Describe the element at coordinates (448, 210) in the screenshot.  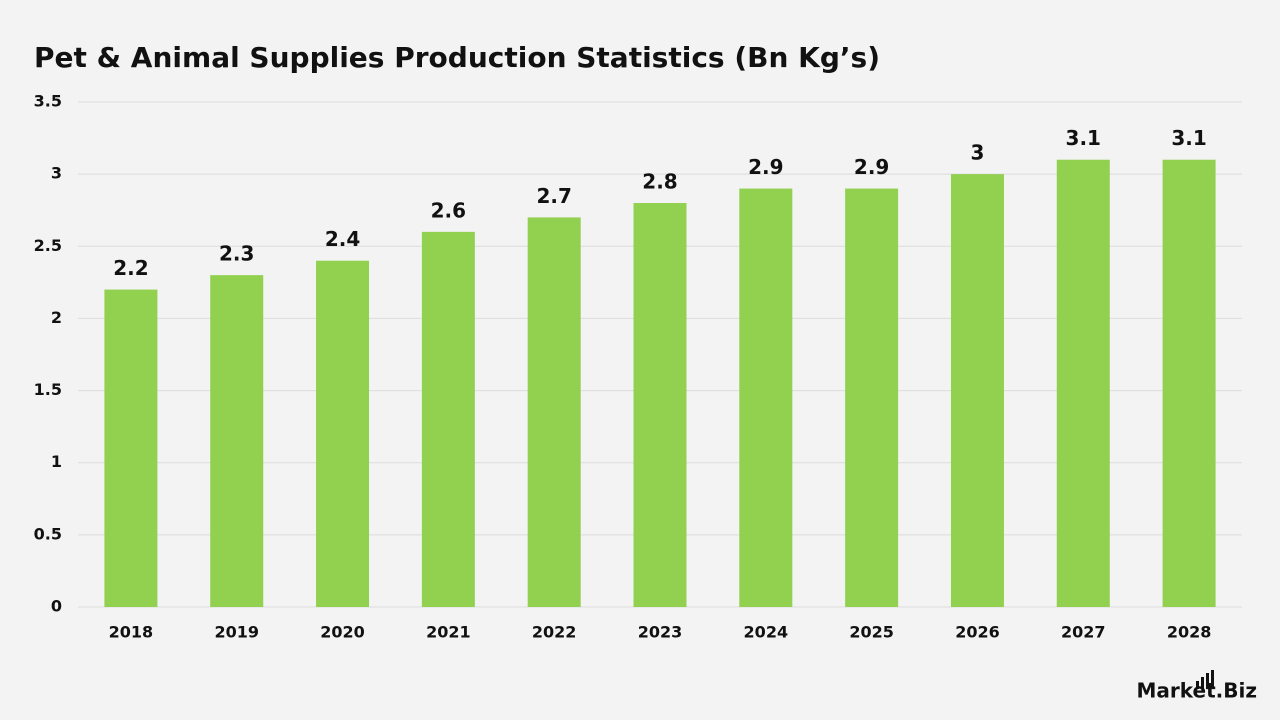
I see `data-label: 2.6` at that location.